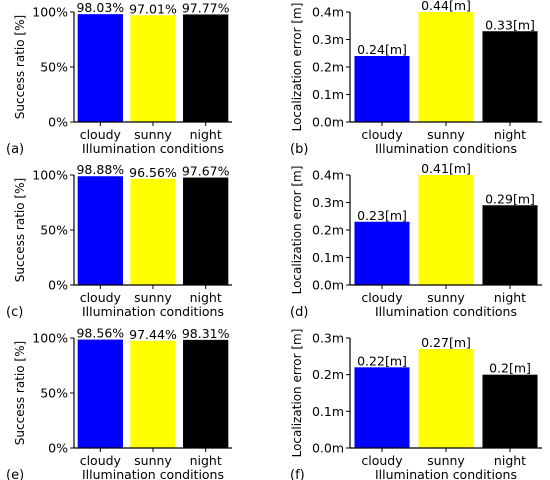  What do you see at coordinates (153, 172) in the screenshot?
I see `panel-c-value-label-sunny: 96.56%` at bounding box center [153, 172].